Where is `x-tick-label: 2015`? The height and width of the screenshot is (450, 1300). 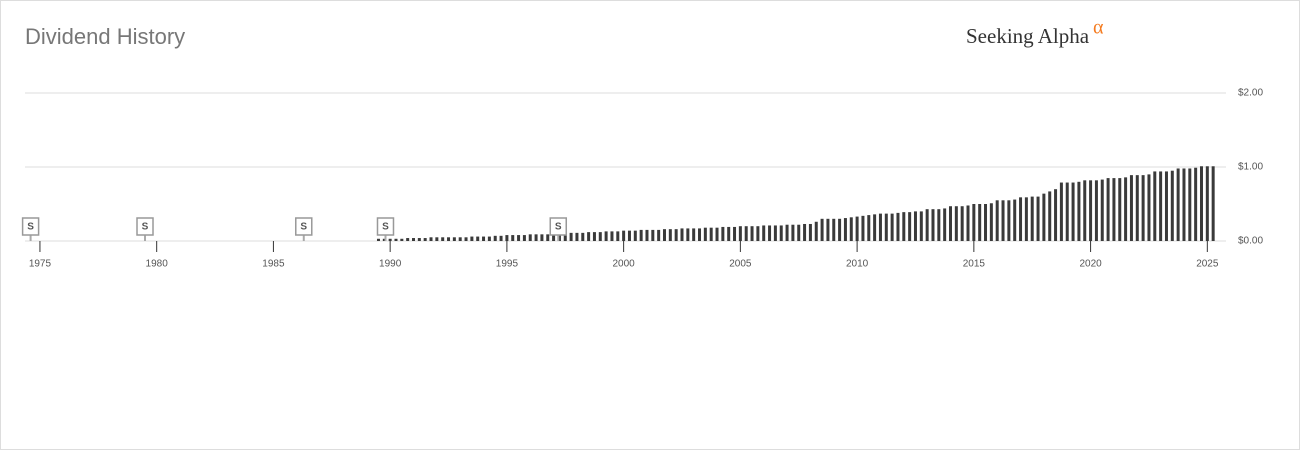 x-tick-label: 2015 is located at coordinates (974, 264).